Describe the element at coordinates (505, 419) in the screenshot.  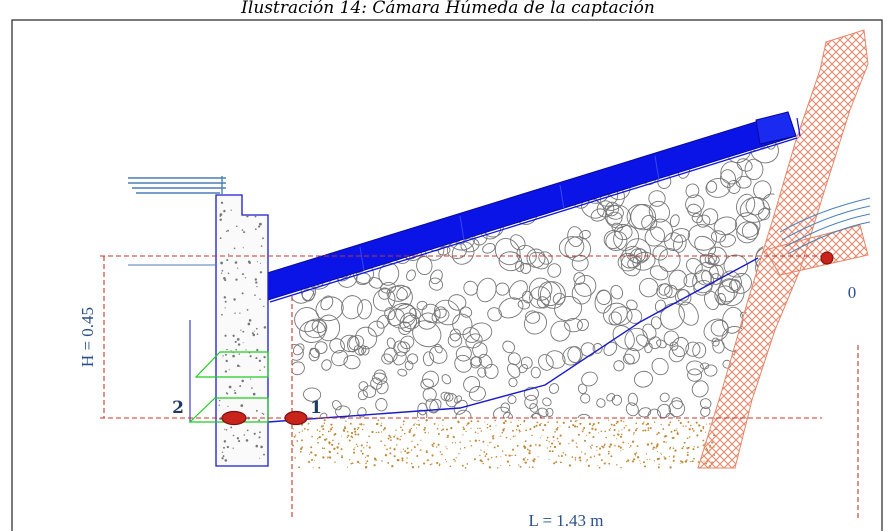
I see `sand-layer` at that location.